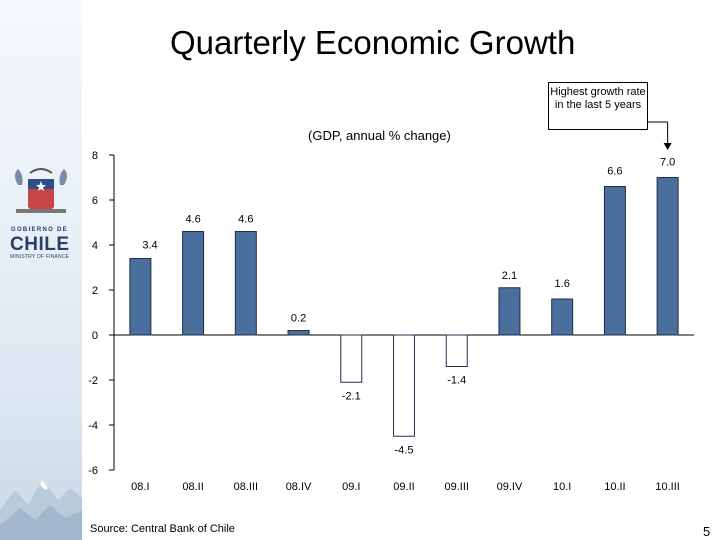  What do you see at coordinates (456, 350) in the screenshot?
I see `bar-09.III` at bounding box center [456, 350].